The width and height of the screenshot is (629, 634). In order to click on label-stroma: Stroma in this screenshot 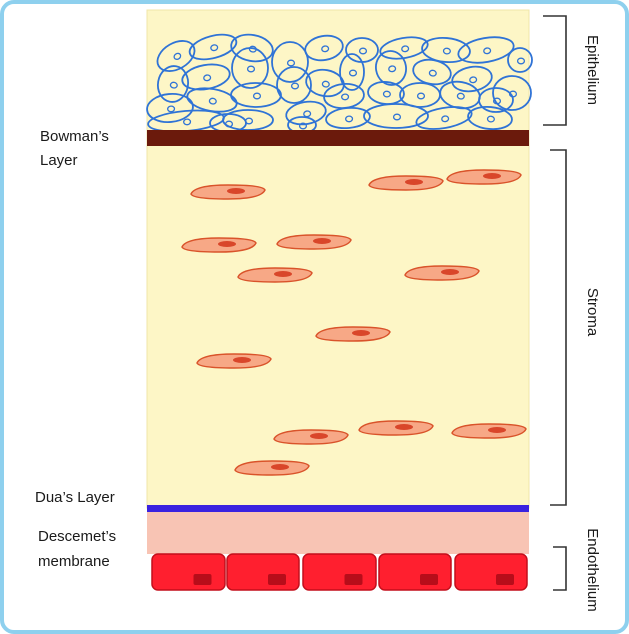, I will do `click(592, 312)`.